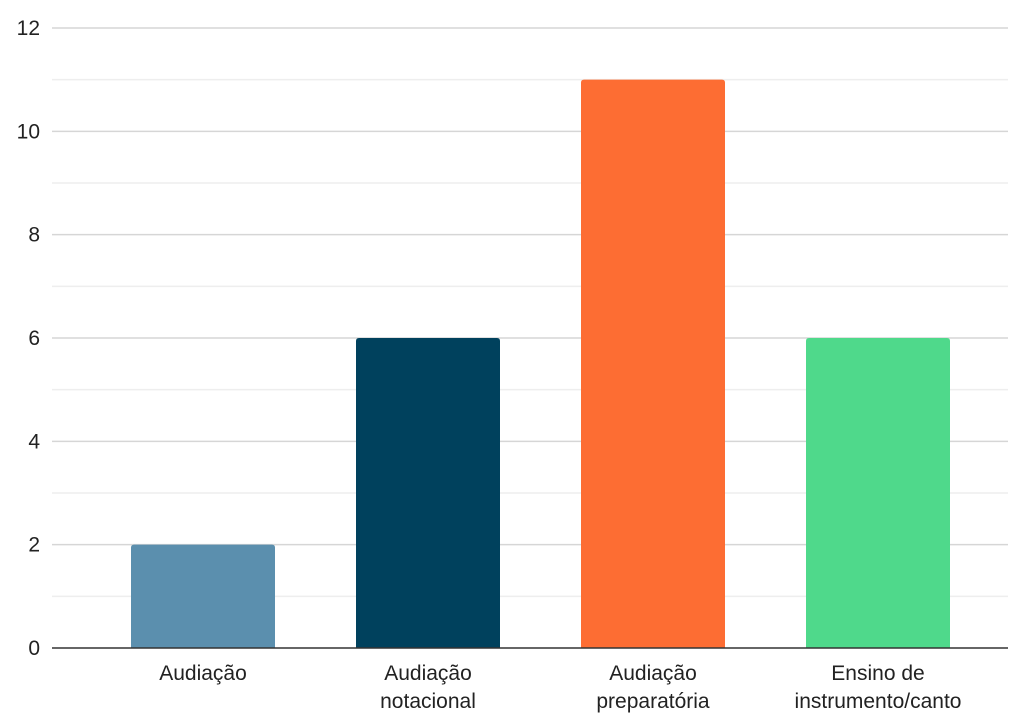  What do you see at coordinates (34, 545) in the screenshot?
I see `y-tick-label: 2` at bounding box center [34, 545].